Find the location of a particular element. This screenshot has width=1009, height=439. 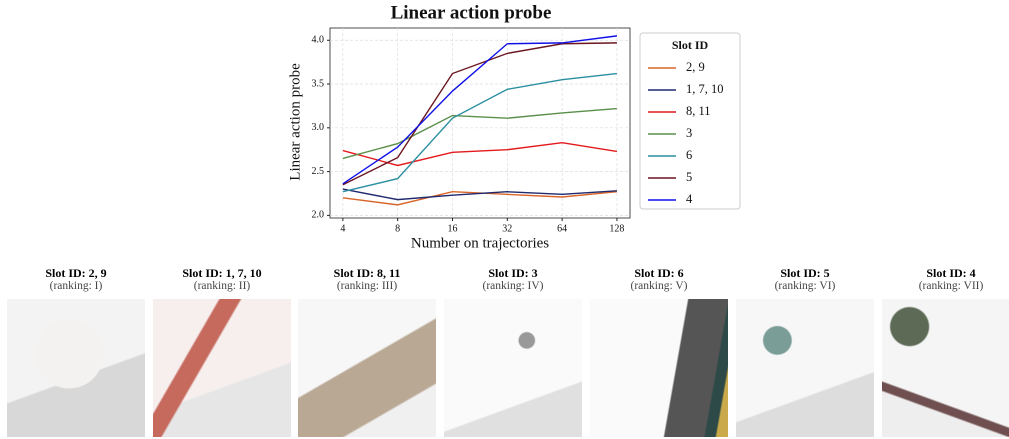

slot-panel: Slot ID: 1, 7, 10 (ranking: II) is located at coordinates (222, 351).